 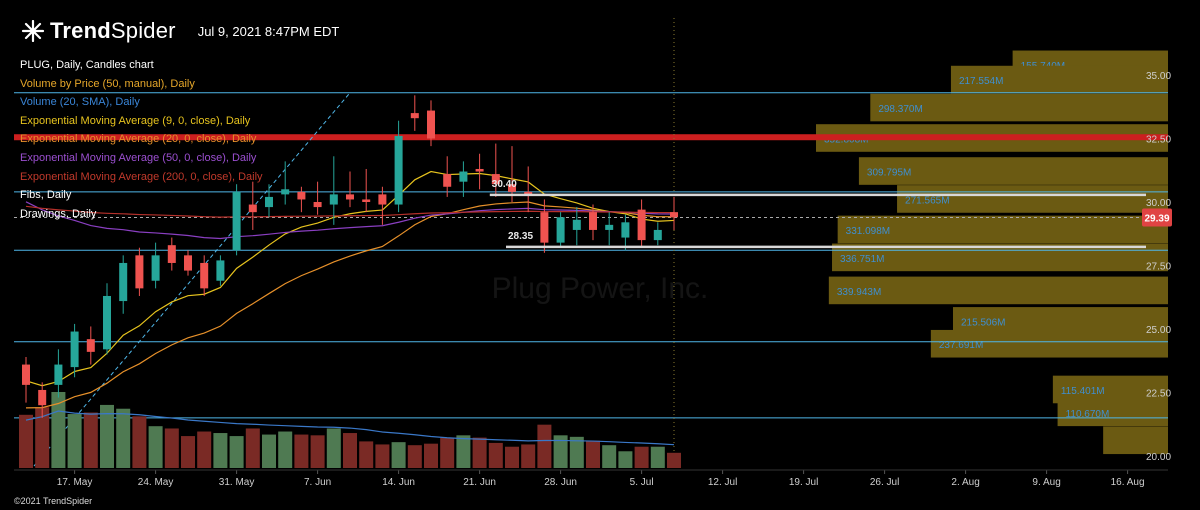 What do you see at coordinates (1158, 267) in the screenshot?
I see `y-tick-label: 27.50` at bounding box center [1158, 267].